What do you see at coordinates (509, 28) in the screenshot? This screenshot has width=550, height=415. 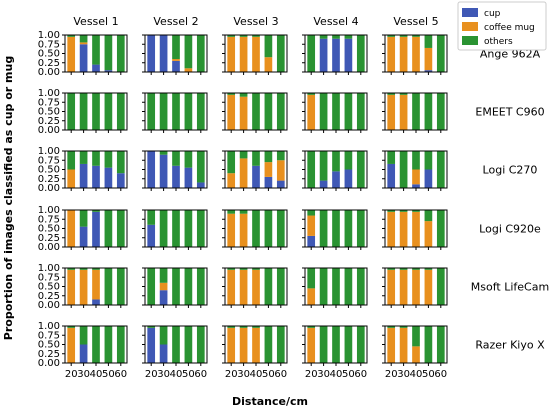 I see `legend-label-2: coffee mug` at bounding box center [509, 28].